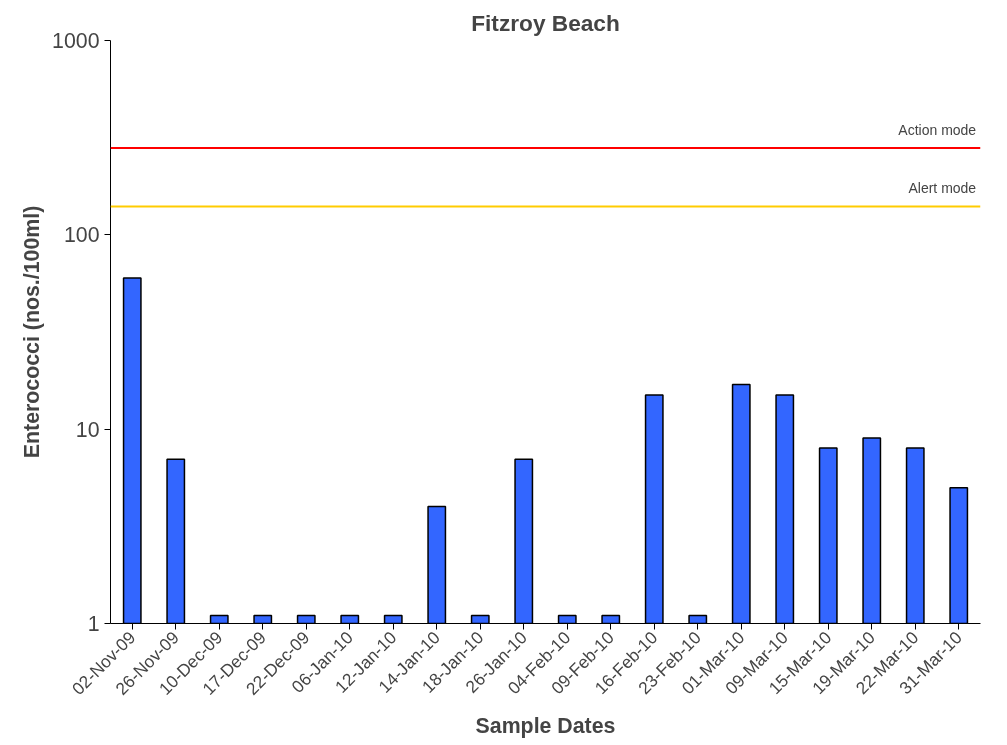 This screenshot has height=745, width=1007. What do you see at coordinates (76, 41) in the screenshot?
I see `y-tick-label: 1000` at bounding box center [76, 41].